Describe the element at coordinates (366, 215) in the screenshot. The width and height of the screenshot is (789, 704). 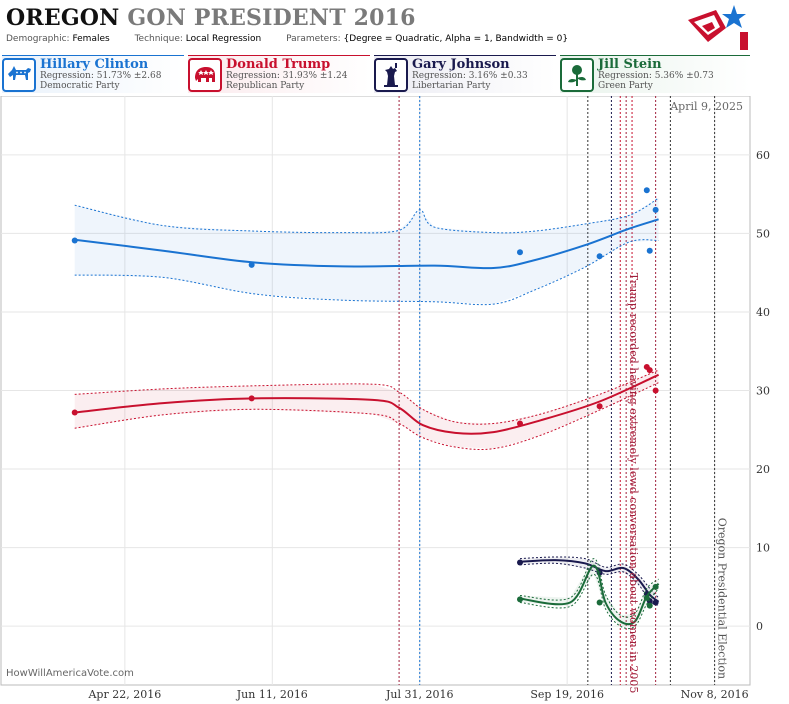
I see `hillary-clinton-band-upper` at that location.